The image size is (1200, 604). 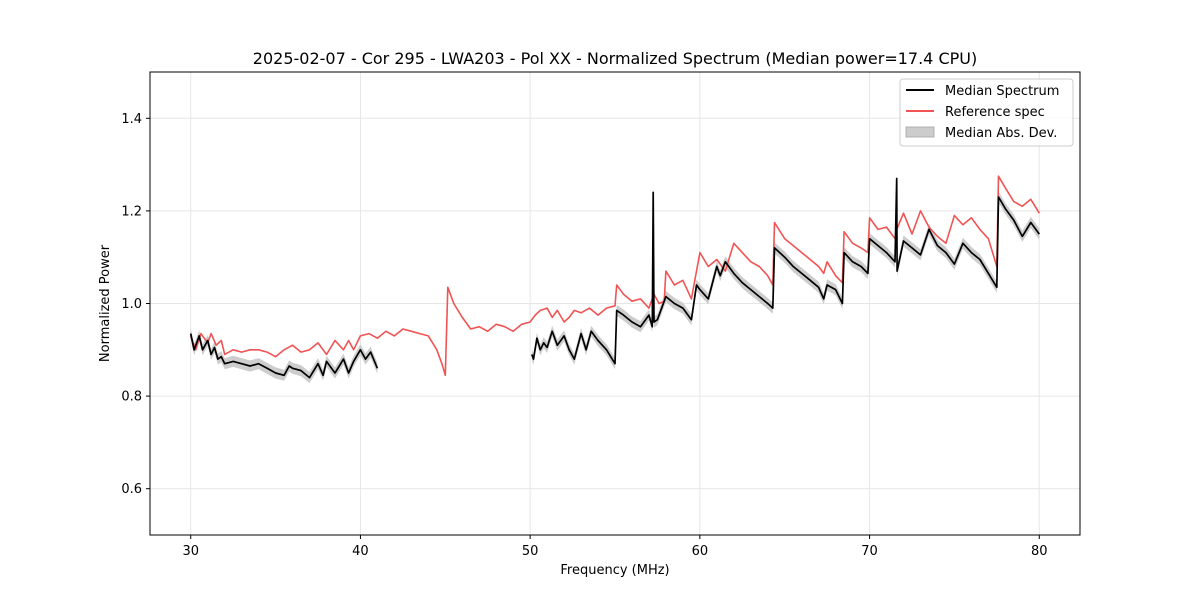 I want to click on x-axis-label: Frequency (MHz), so click(x=614, y=570).